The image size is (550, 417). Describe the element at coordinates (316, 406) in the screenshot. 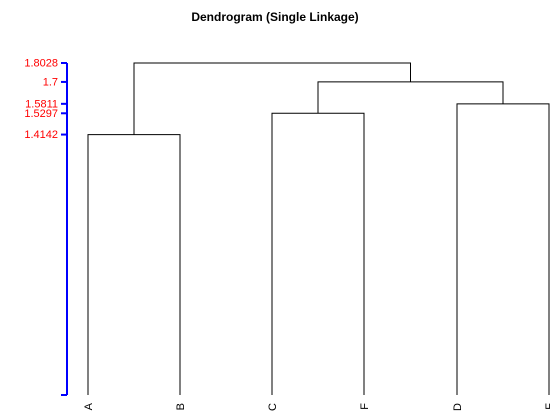

I see `leaf-labels: ABCFDF` at that location.